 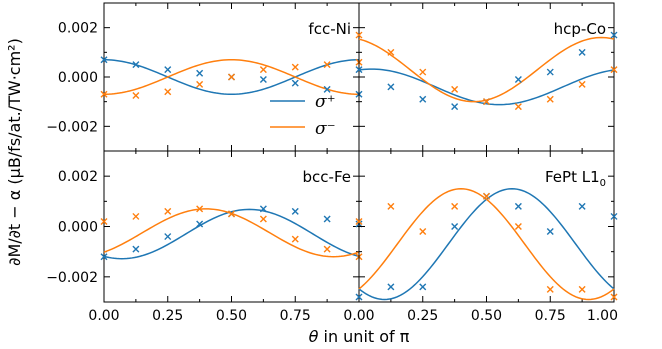 What do you see at coordinates (580, 29) in the screenshot?
I see `panel-title: hcp-Co` at bounding box center [580, 29].